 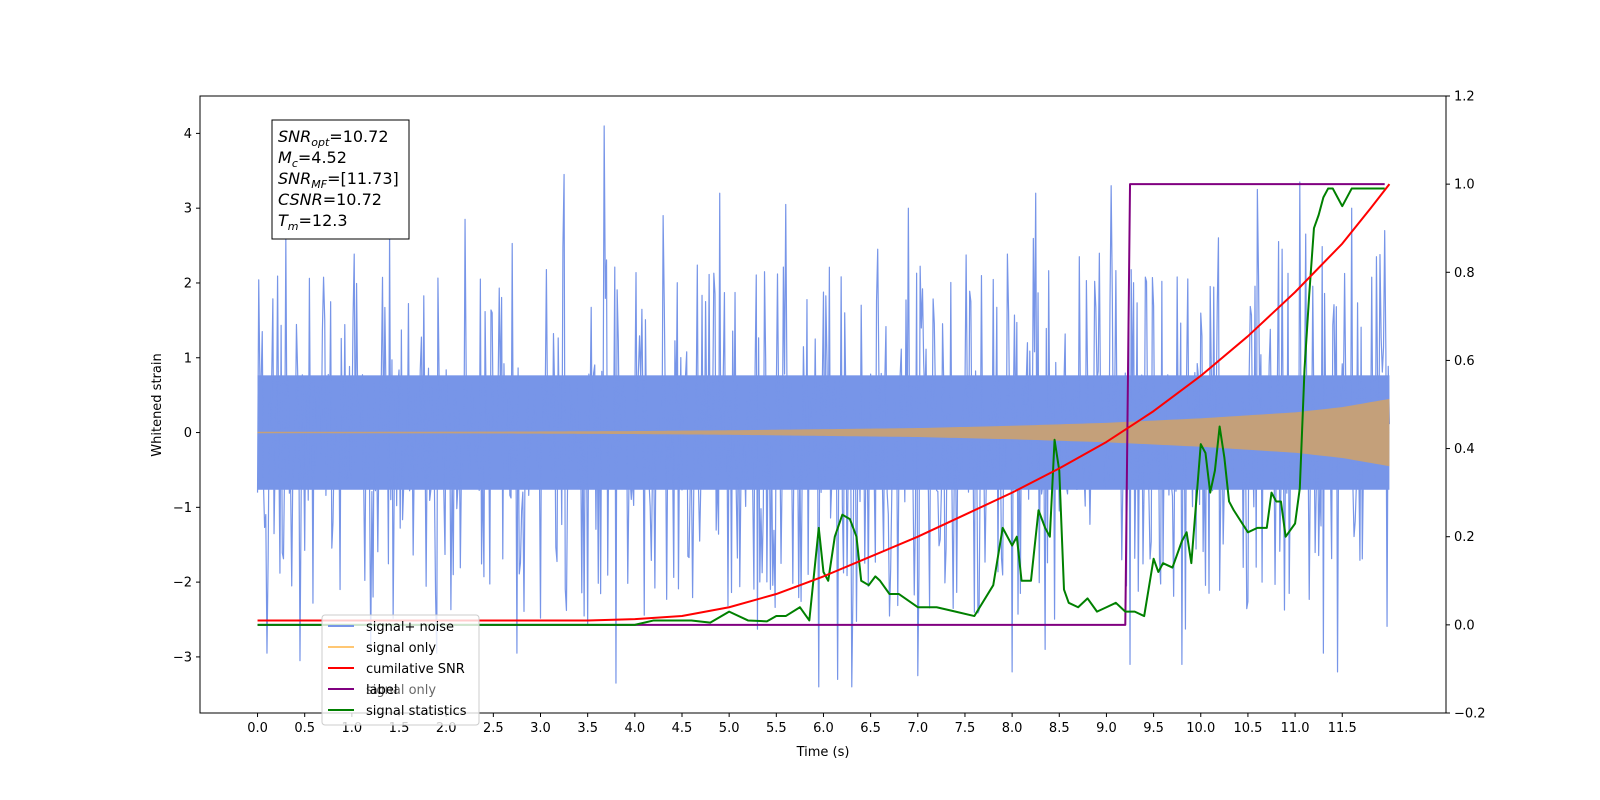 What do you see at coordinates (188, 358) in the screenshot?
I see `y-tick-label: 1` at bounding box center [188, 358].